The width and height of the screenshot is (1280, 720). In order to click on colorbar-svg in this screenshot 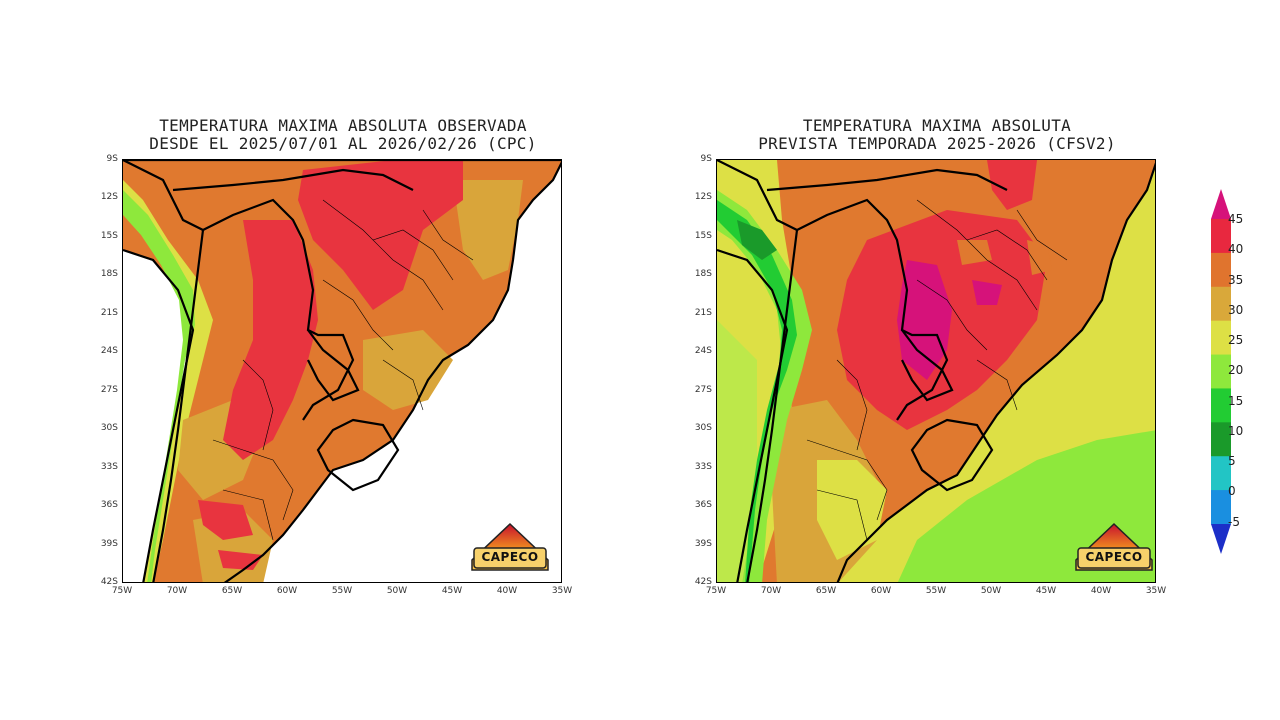, I will do `click(1221, 371)`.